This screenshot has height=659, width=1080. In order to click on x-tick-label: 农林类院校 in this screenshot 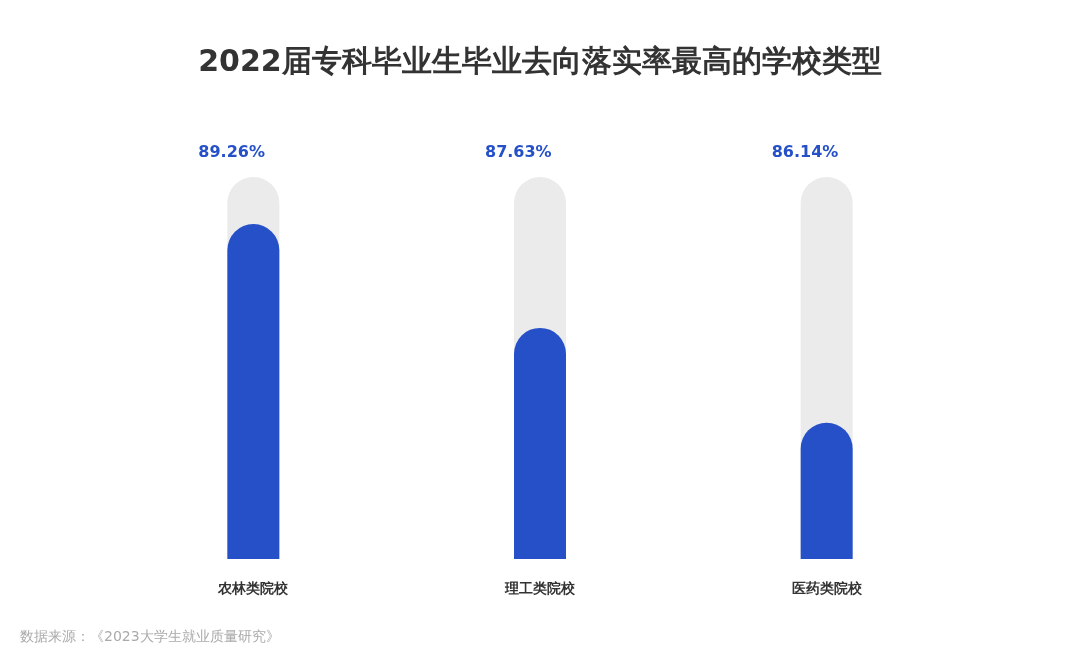, I will do `click(253, 588)`.